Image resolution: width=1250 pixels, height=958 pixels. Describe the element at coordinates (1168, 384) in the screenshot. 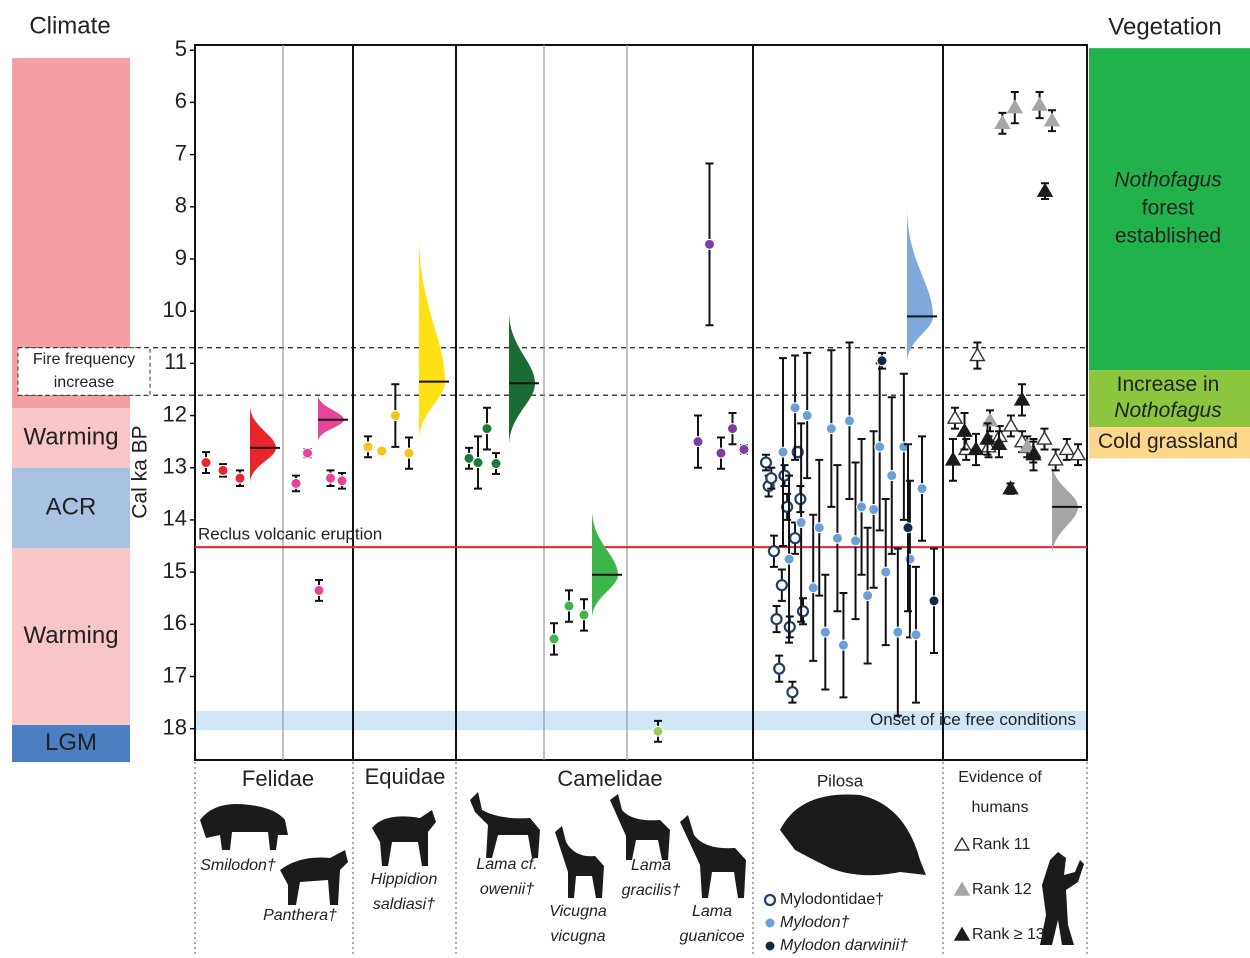

I see `vegetation-label: Increase in` at that location.